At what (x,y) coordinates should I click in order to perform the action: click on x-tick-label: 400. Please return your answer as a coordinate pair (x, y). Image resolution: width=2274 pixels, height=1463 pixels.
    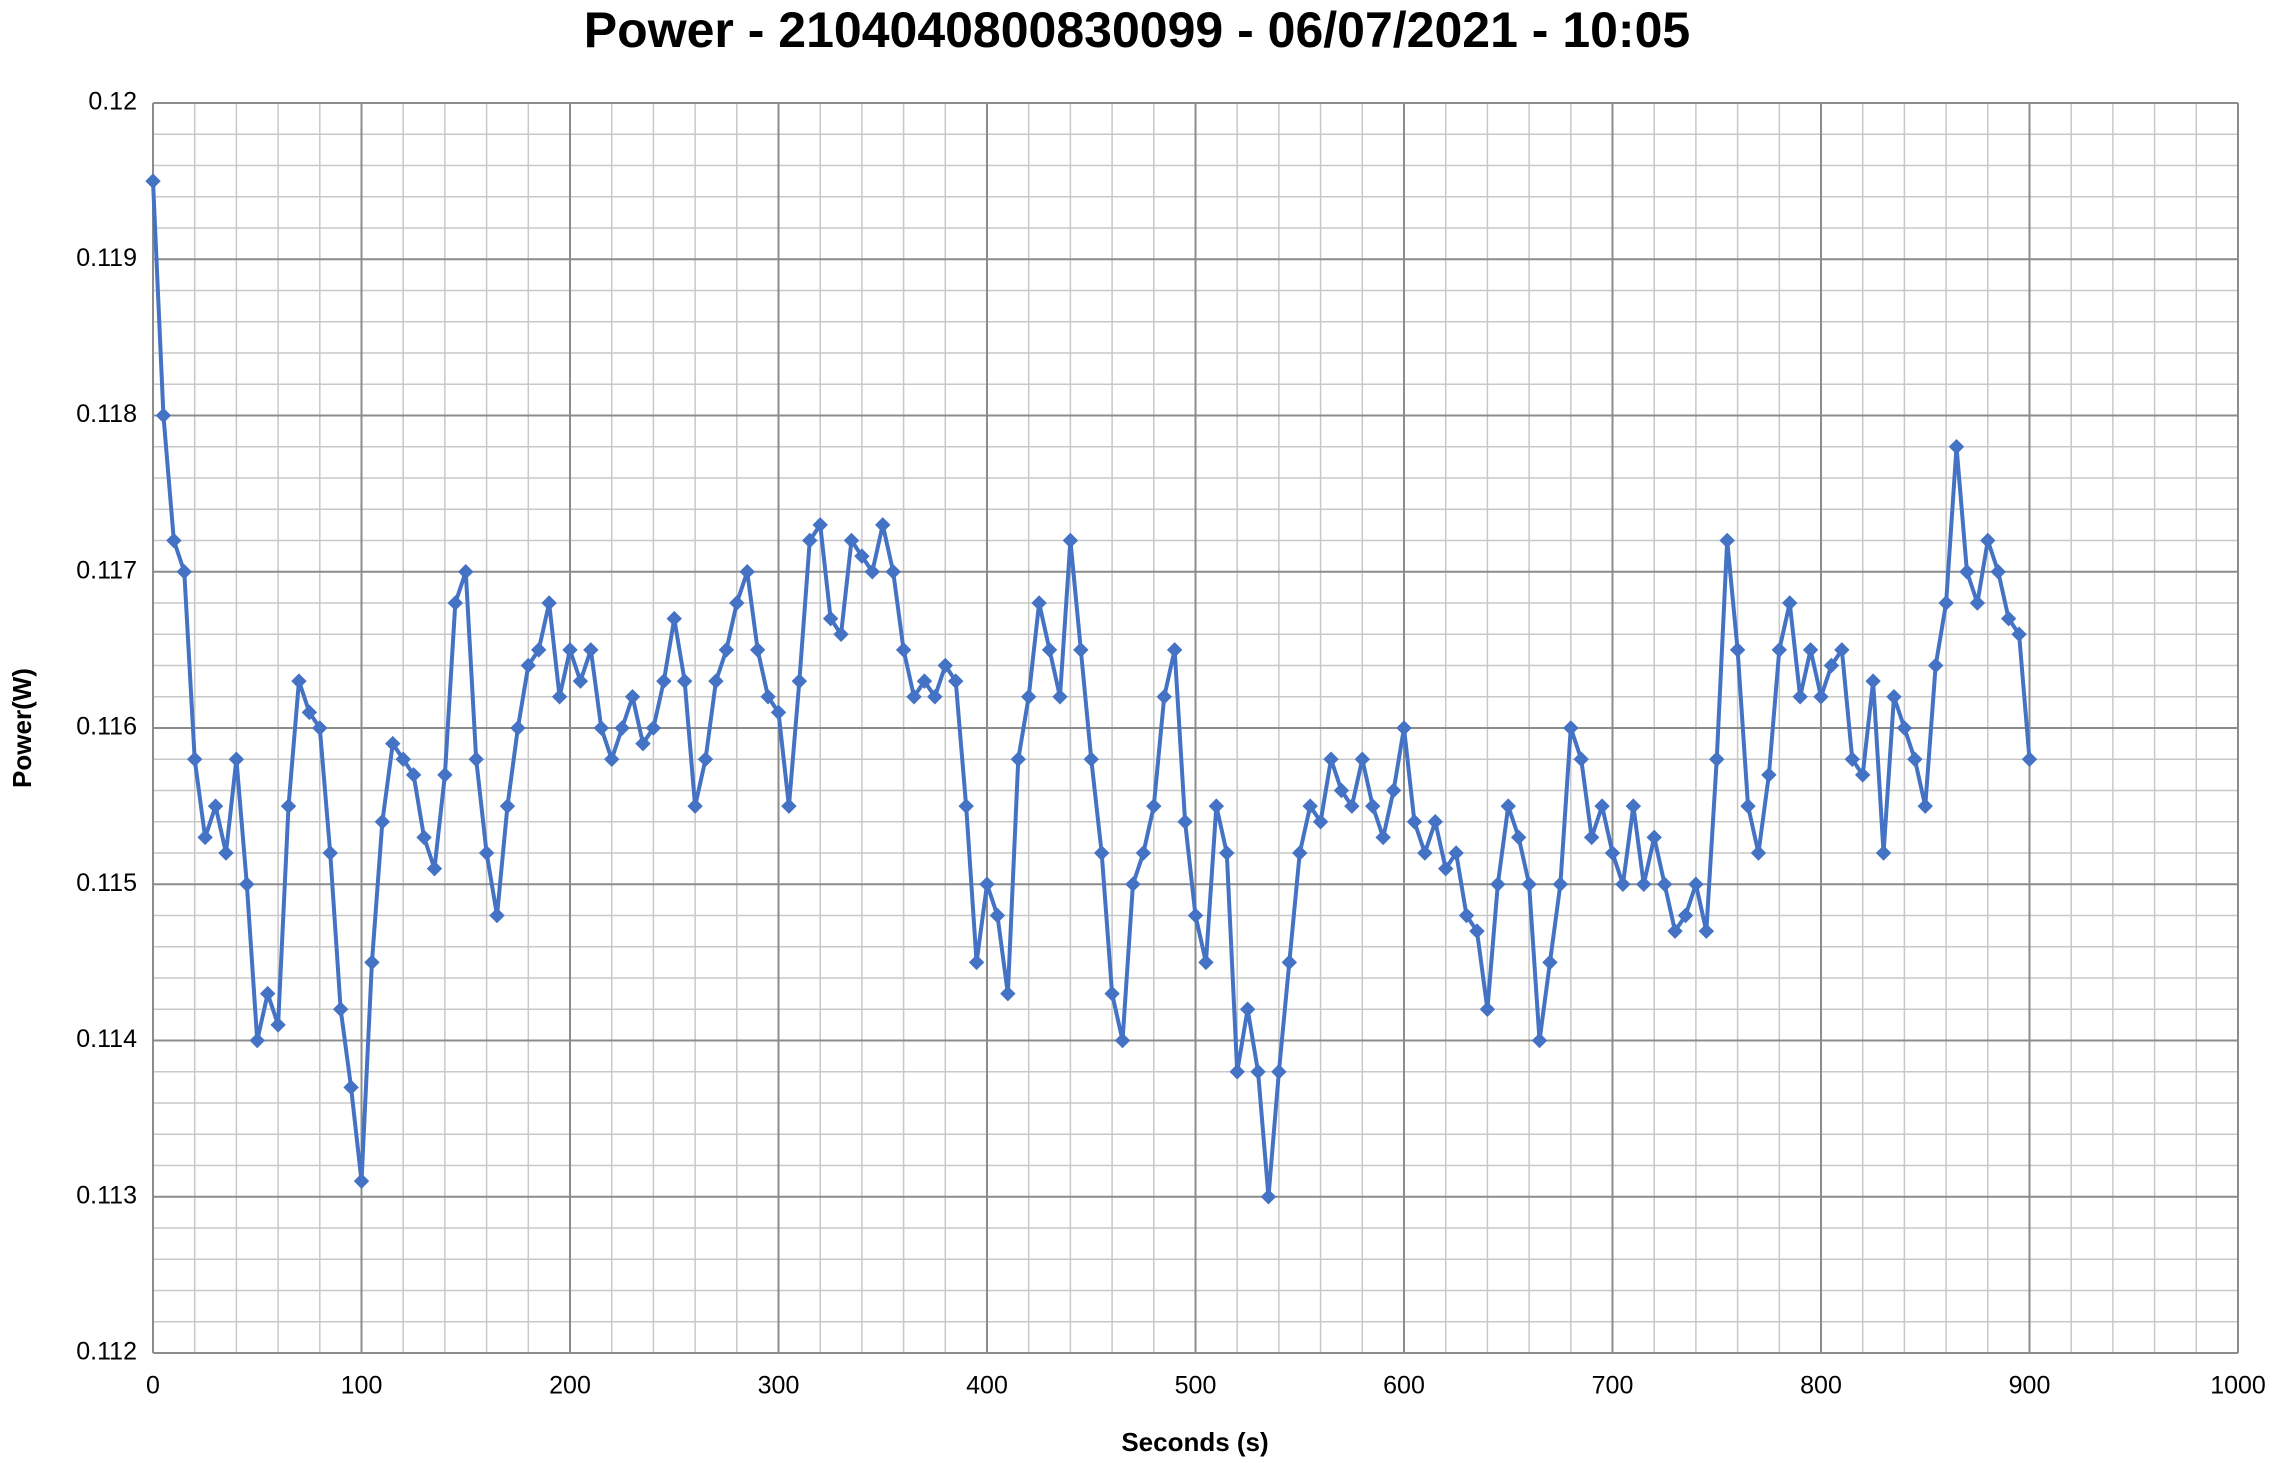
    Looking at the image, I should click on (987, 1386).